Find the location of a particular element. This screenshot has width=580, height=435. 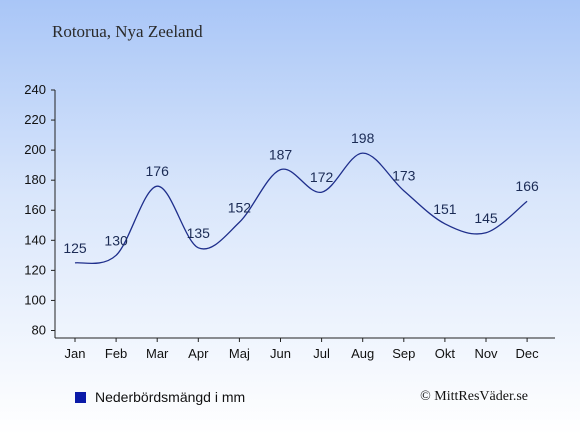

y-tick-label: 120 is located at coordinates (35, 269).